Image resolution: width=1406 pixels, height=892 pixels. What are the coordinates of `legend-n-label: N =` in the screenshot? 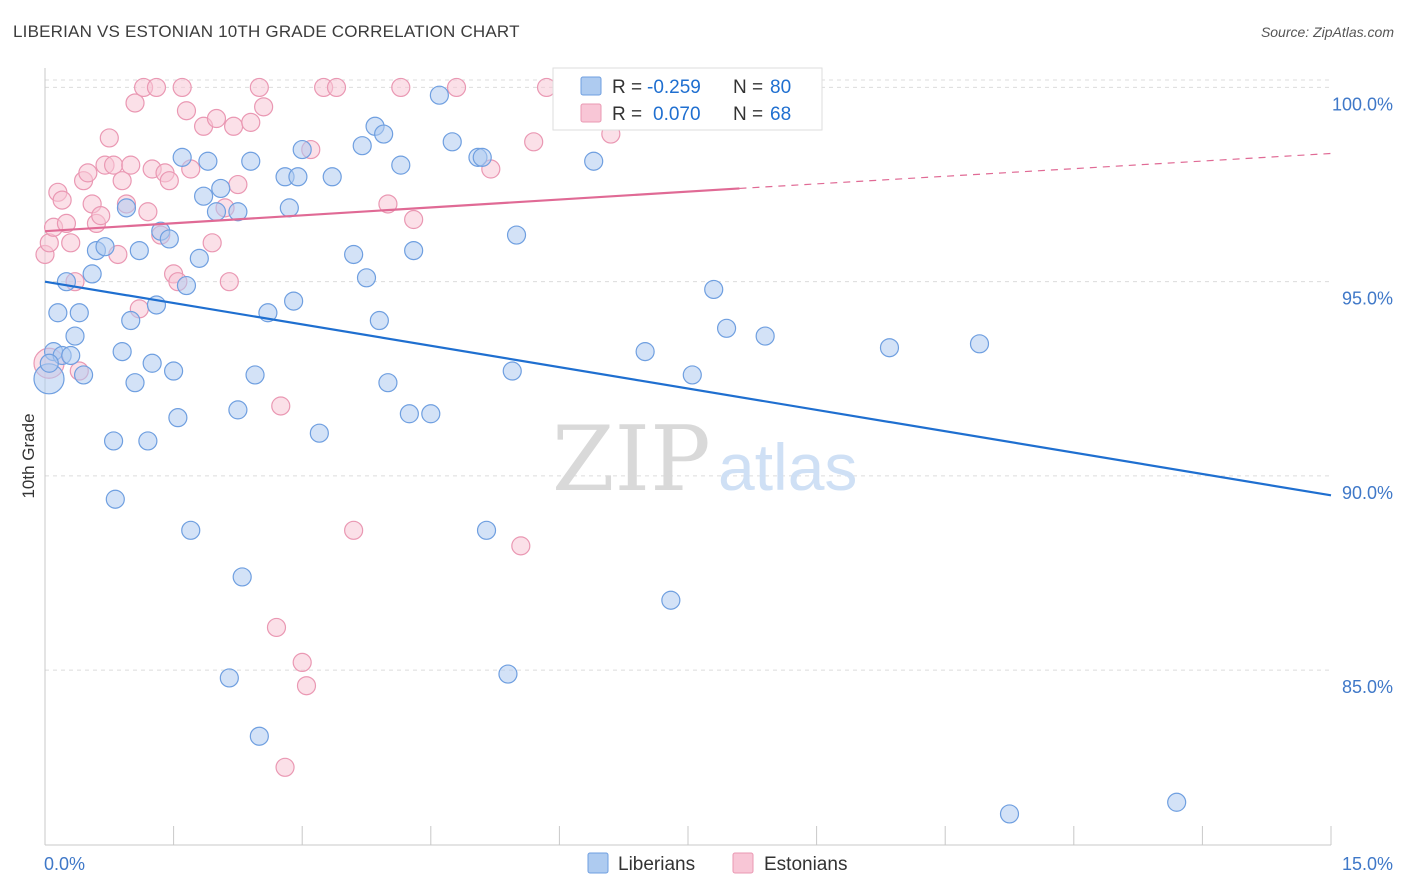 It's located at (748, 114).